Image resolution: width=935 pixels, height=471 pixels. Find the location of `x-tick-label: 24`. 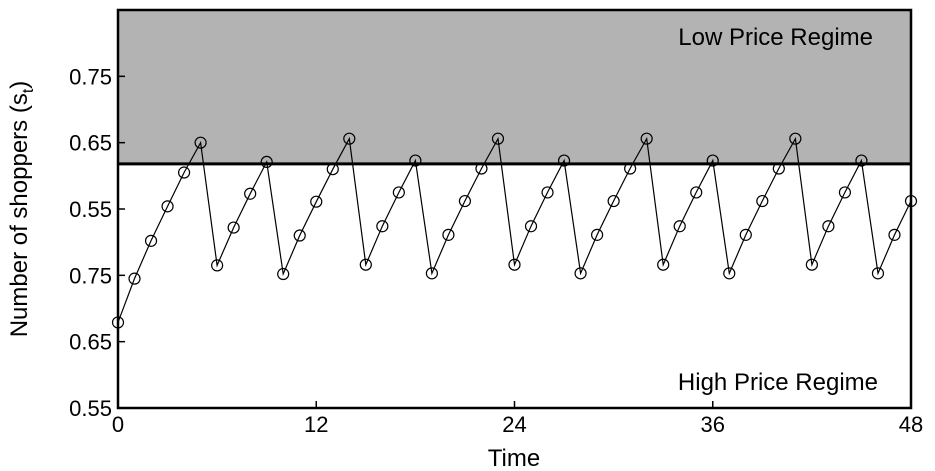

x-tick-label: 24 is located at coordinates (514, 424).